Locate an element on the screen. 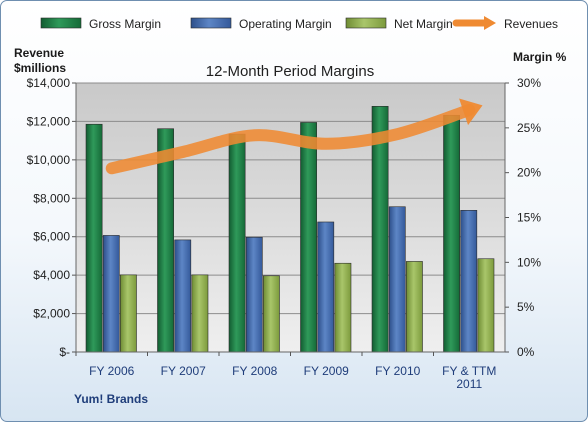  left-tick-label: $2,000 is located at coordinates (51, 314).